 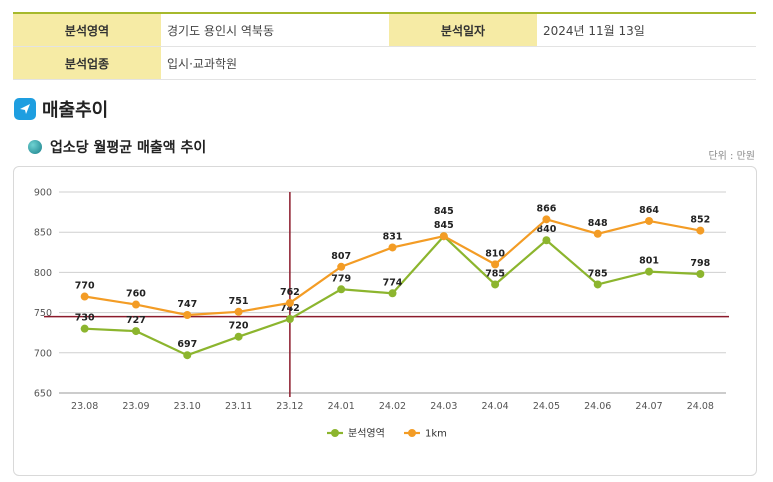 What do you see at coordinates (731, 156) in the screenshot?
I see `unit-label: 단위 : 만원` at bounding box center [731, 156].